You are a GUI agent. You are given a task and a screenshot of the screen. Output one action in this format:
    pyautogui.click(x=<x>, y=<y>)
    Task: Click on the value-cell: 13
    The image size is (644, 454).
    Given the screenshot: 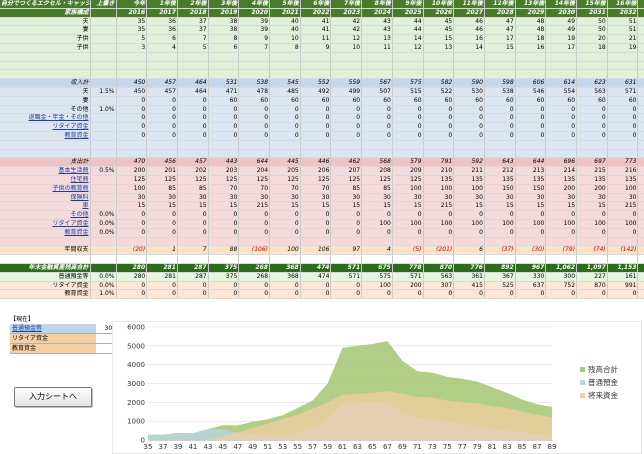 What is the action you would take?
    pyautogui.click(x=377, y=39)
    